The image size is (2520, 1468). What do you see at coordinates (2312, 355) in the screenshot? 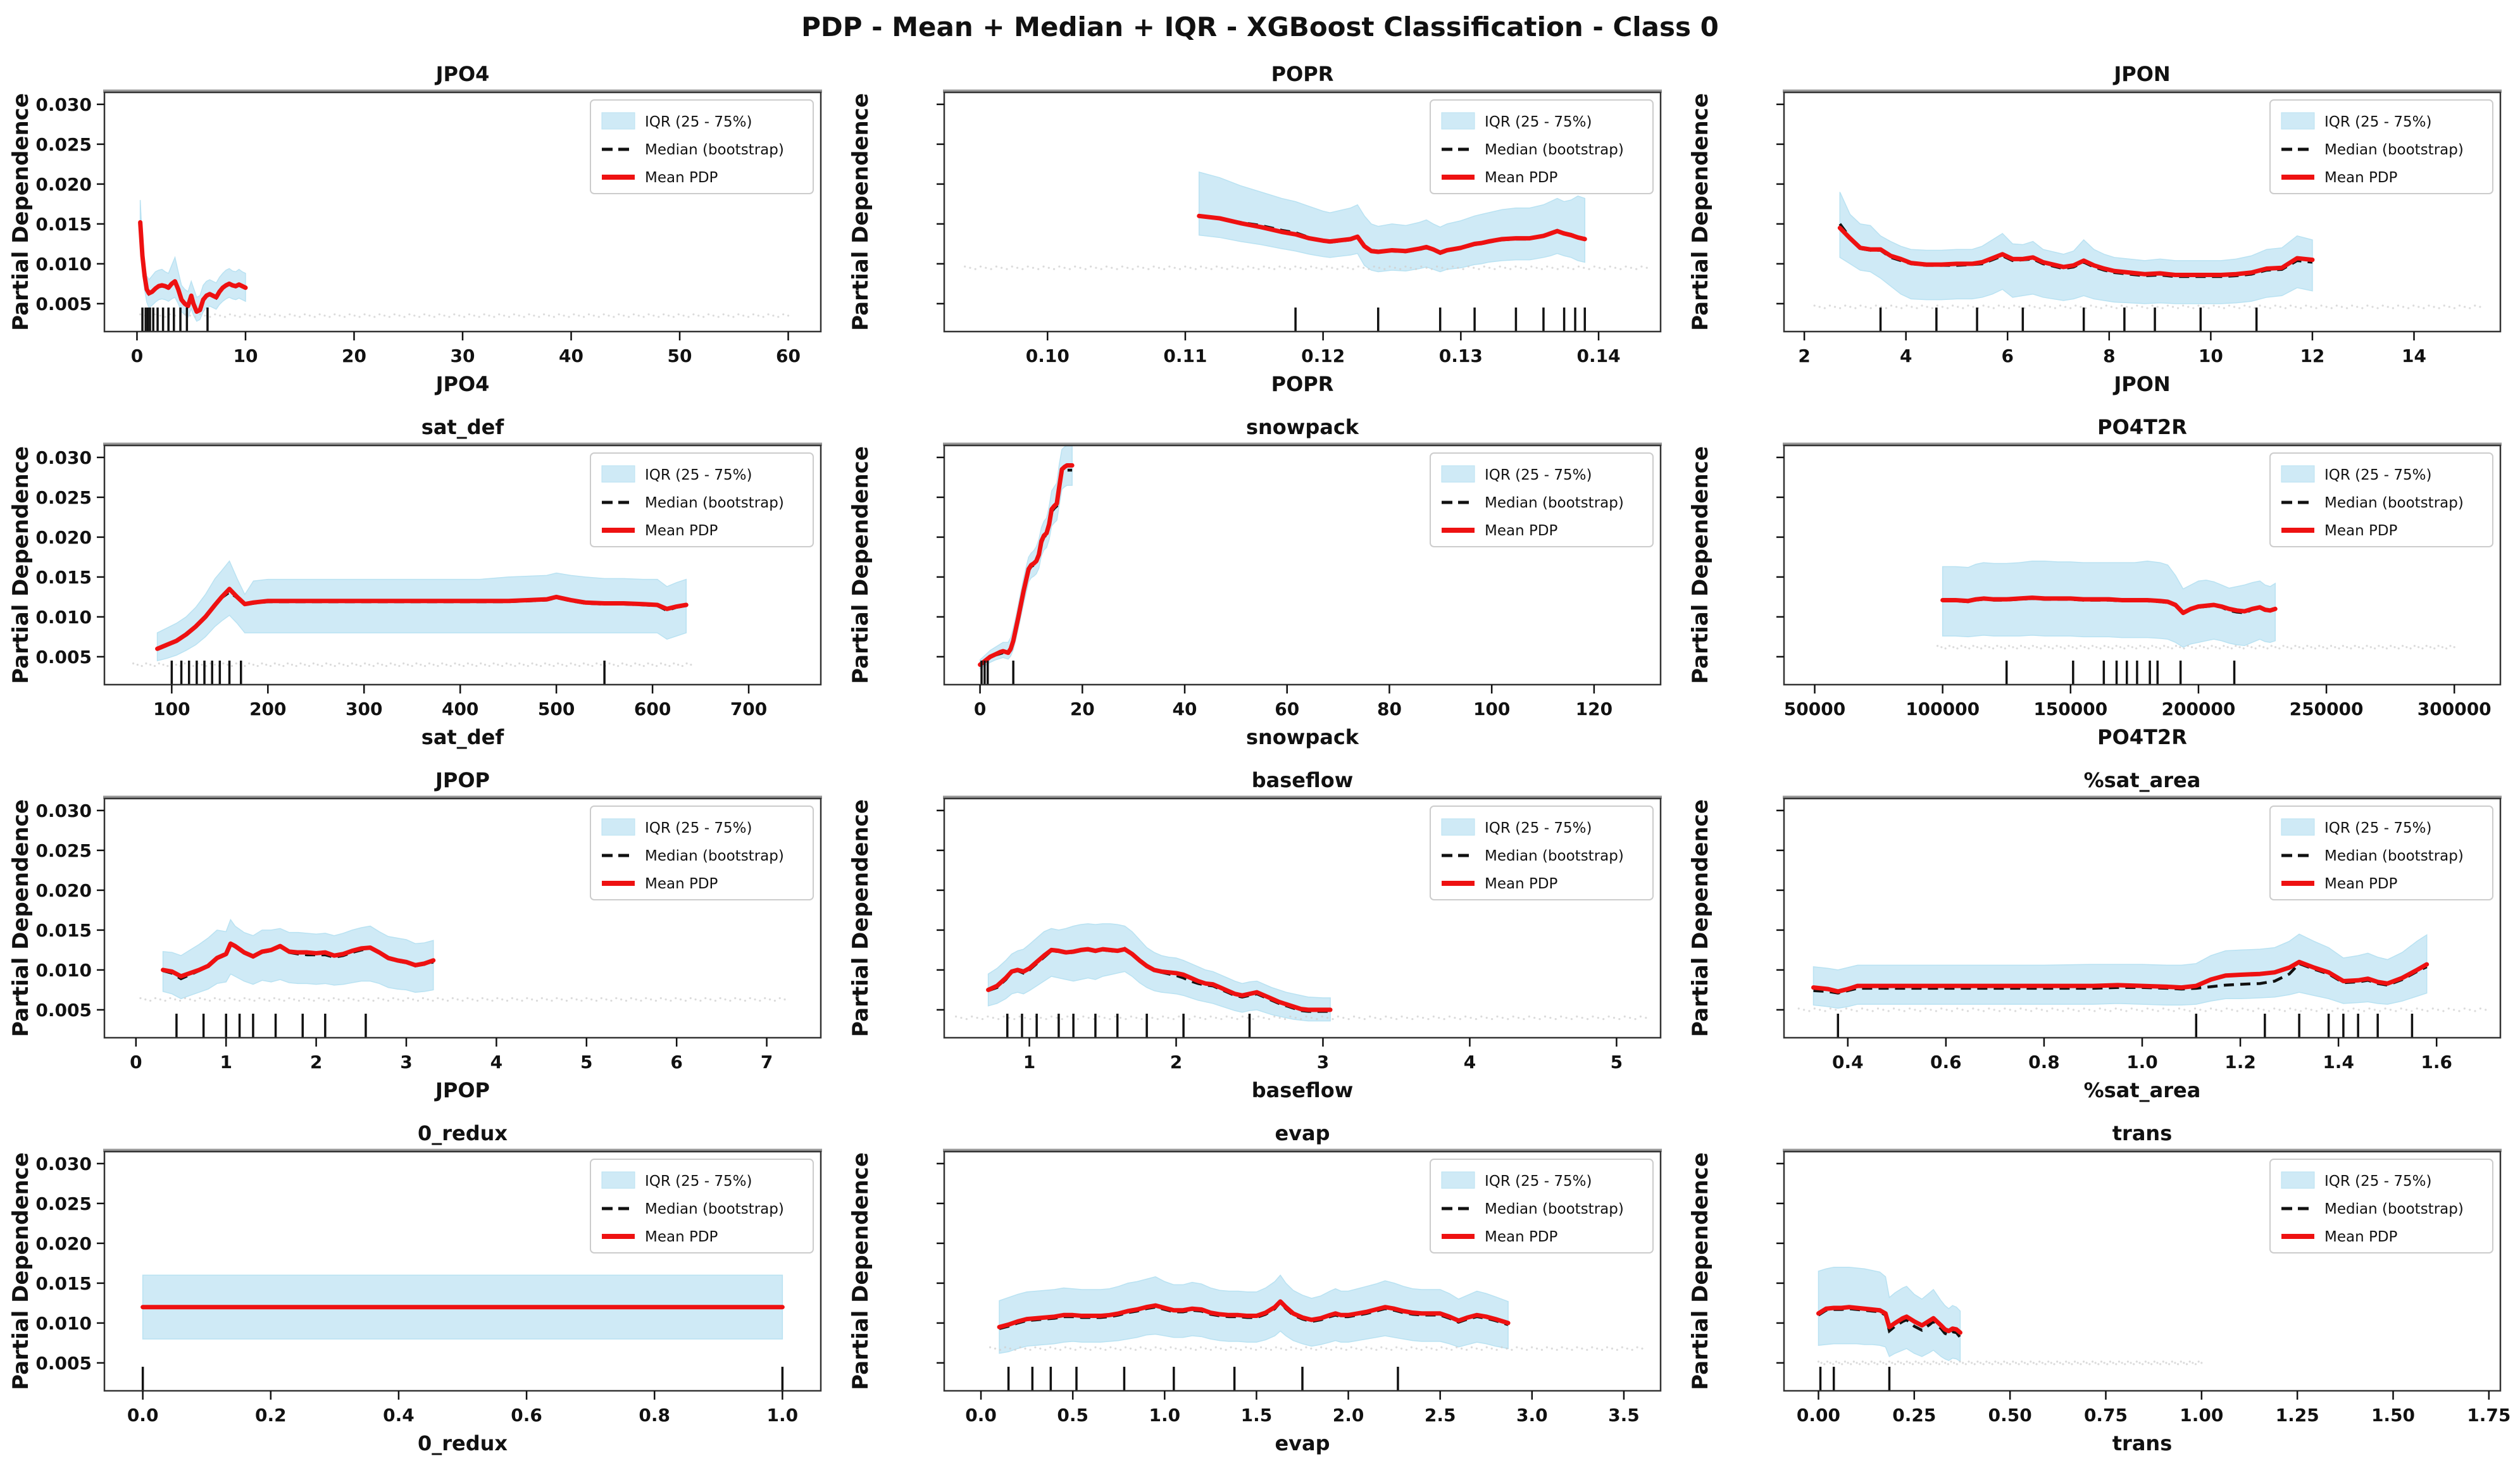
I see `x-tick-label: 12` at bounding box center [2312, 355].